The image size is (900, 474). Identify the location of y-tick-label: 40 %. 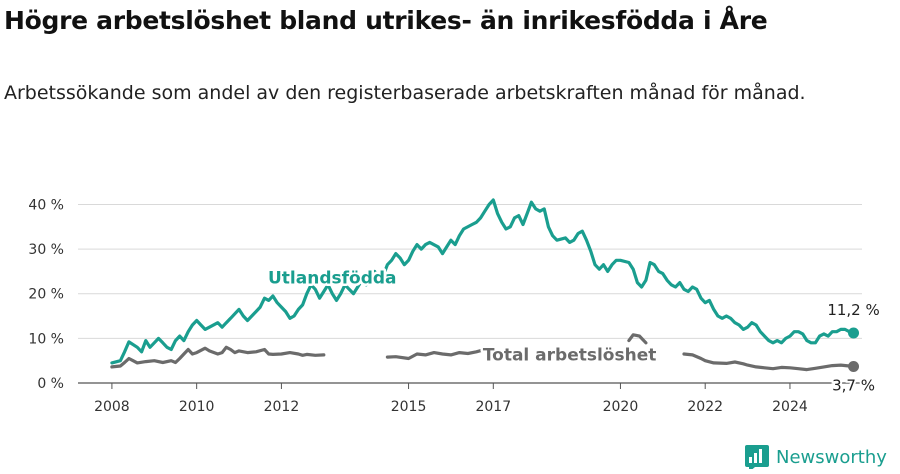
(46, 205).